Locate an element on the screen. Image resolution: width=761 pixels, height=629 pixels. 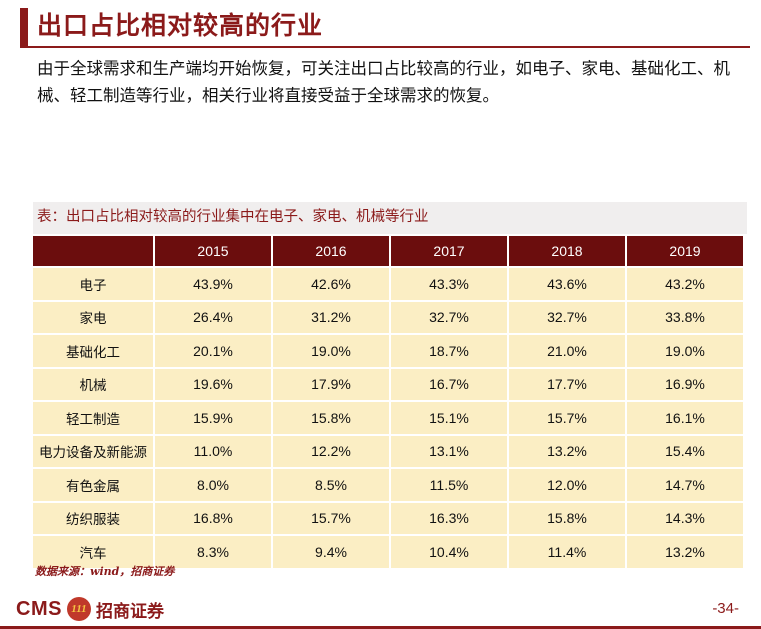
row-label: 汽车 is located at coordinates (93, 552).